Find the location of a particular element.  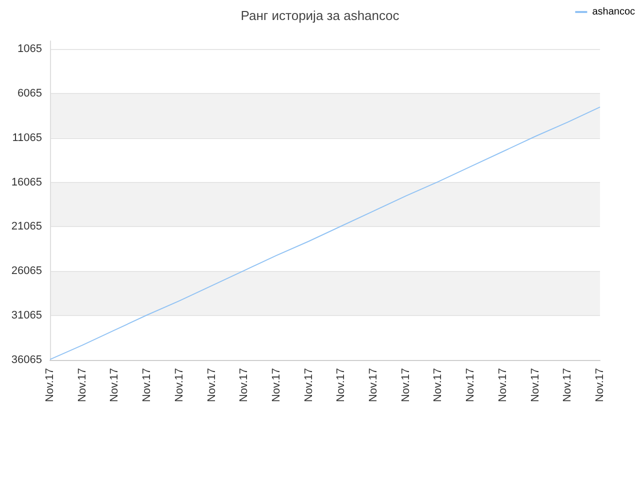

y-tick-label: 26065 is located at coordinates (26, 271).